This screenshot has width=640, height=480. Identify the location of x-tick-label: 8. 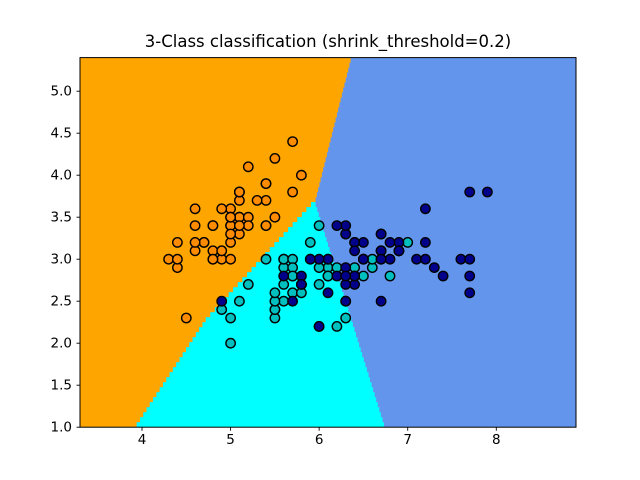
(496, 440).